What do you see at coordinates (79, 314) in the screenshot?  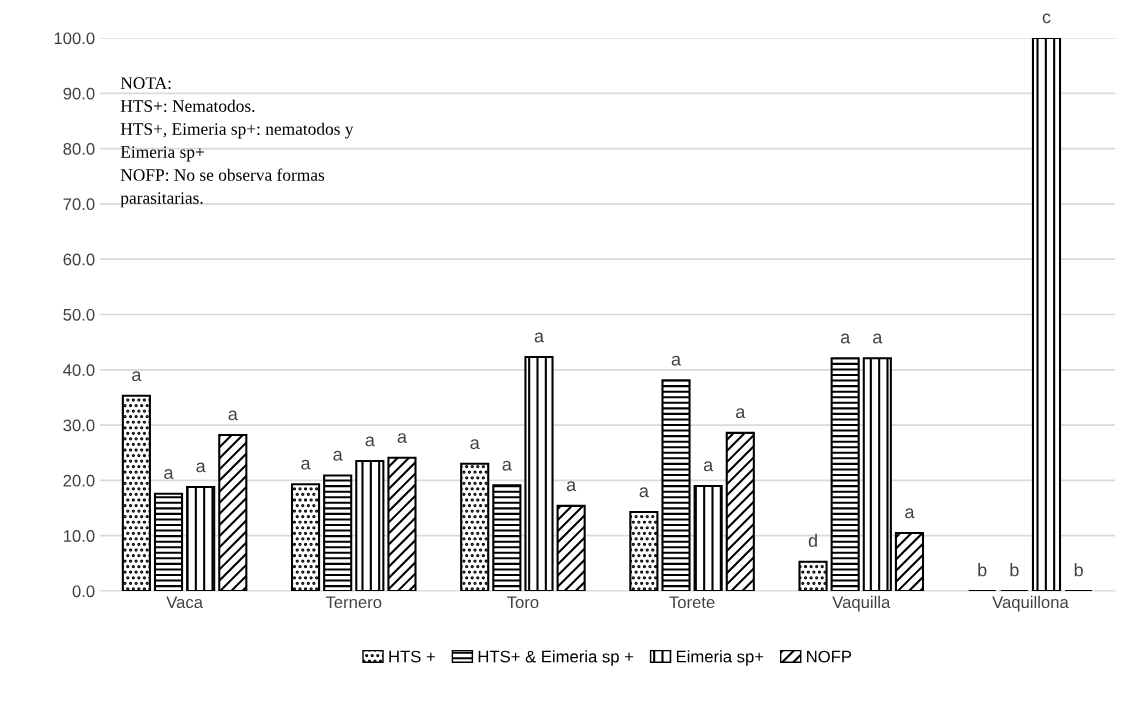 I see `y-tick-label: 50.0` at bounding box center [79, 314].